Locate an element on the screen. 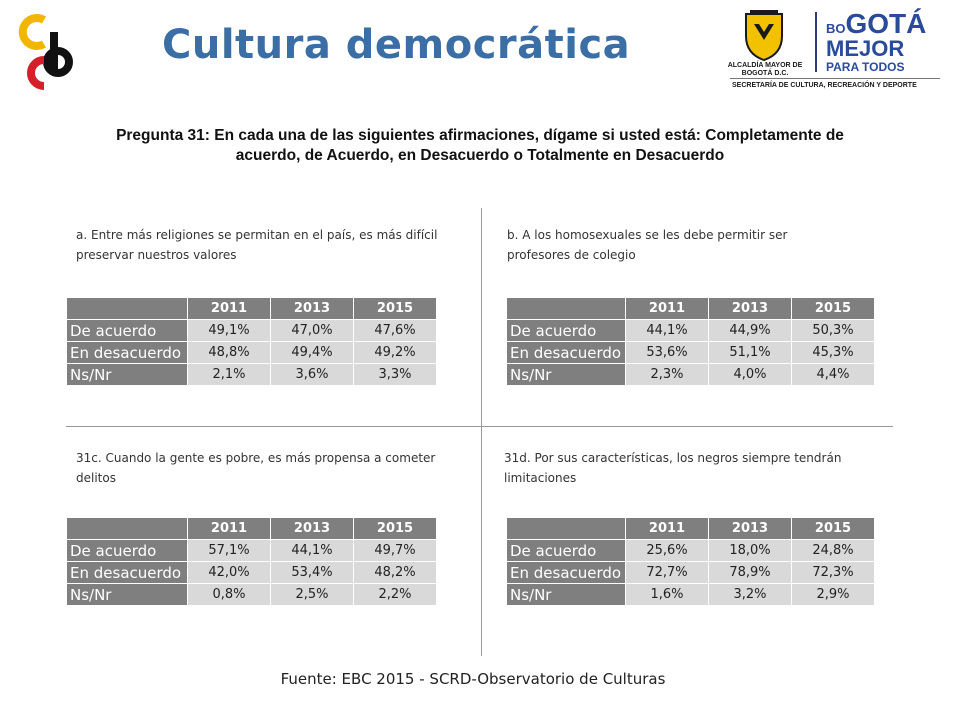 This screenshot has width=960, height=720. table-row: De acuerdo 44,1% 44,9% 50,3% is located at coordinates (690, 330).